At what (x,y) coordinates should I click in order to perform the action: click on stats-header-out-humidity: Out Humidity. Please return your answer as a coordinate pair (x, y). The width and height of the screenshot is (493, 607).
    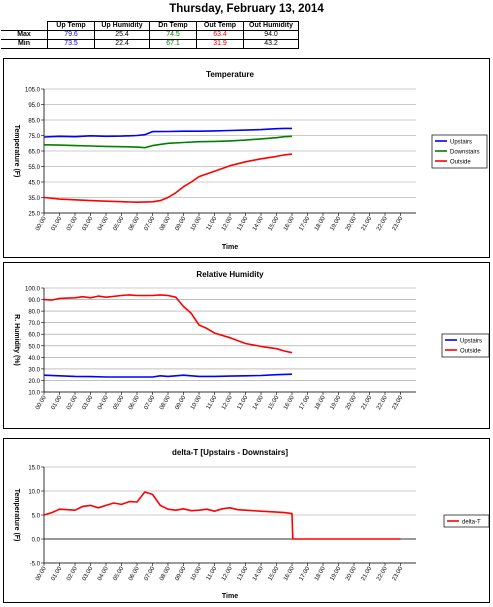
    Looking at the image, I should click on (271, 26).